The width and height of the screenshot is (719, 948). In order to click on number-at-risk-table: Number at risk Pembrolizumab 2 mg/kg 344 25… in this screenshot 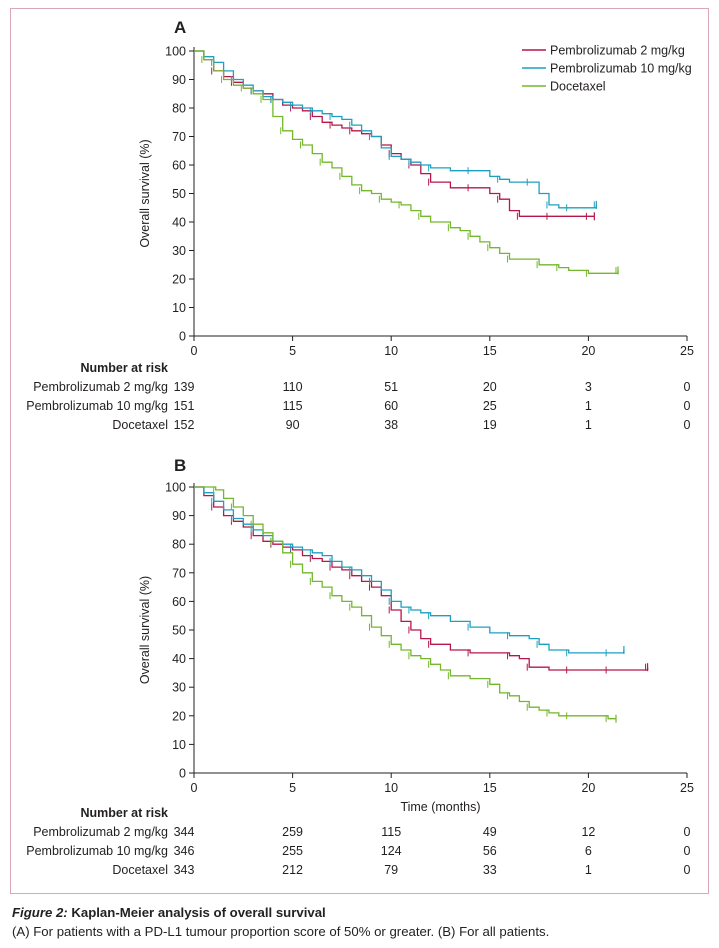, I will do `click(358, 841)`.